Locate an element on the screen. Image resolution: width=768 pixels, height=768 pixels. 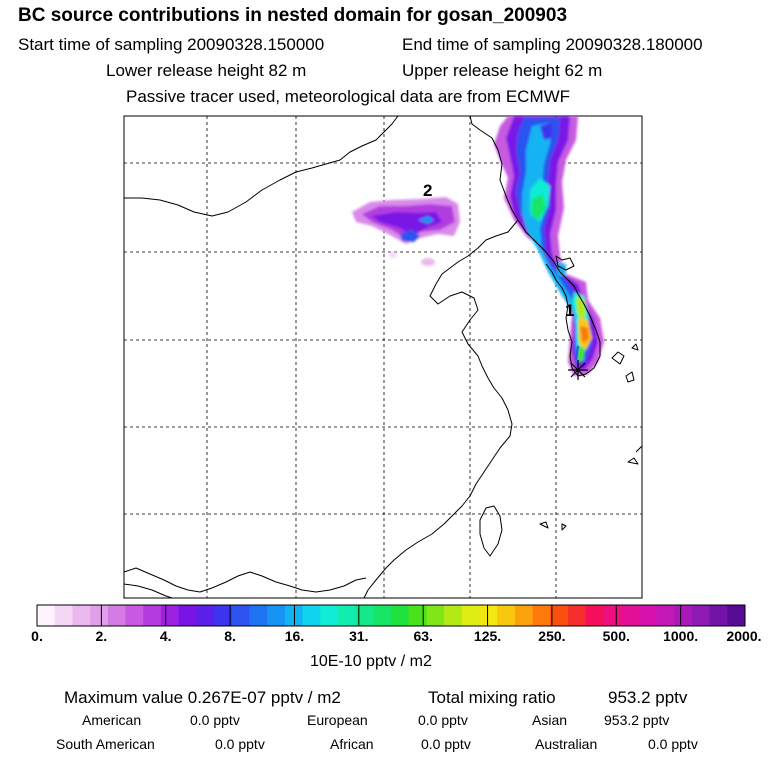
source-label-2: 2 is located at coordinates (427, 190).